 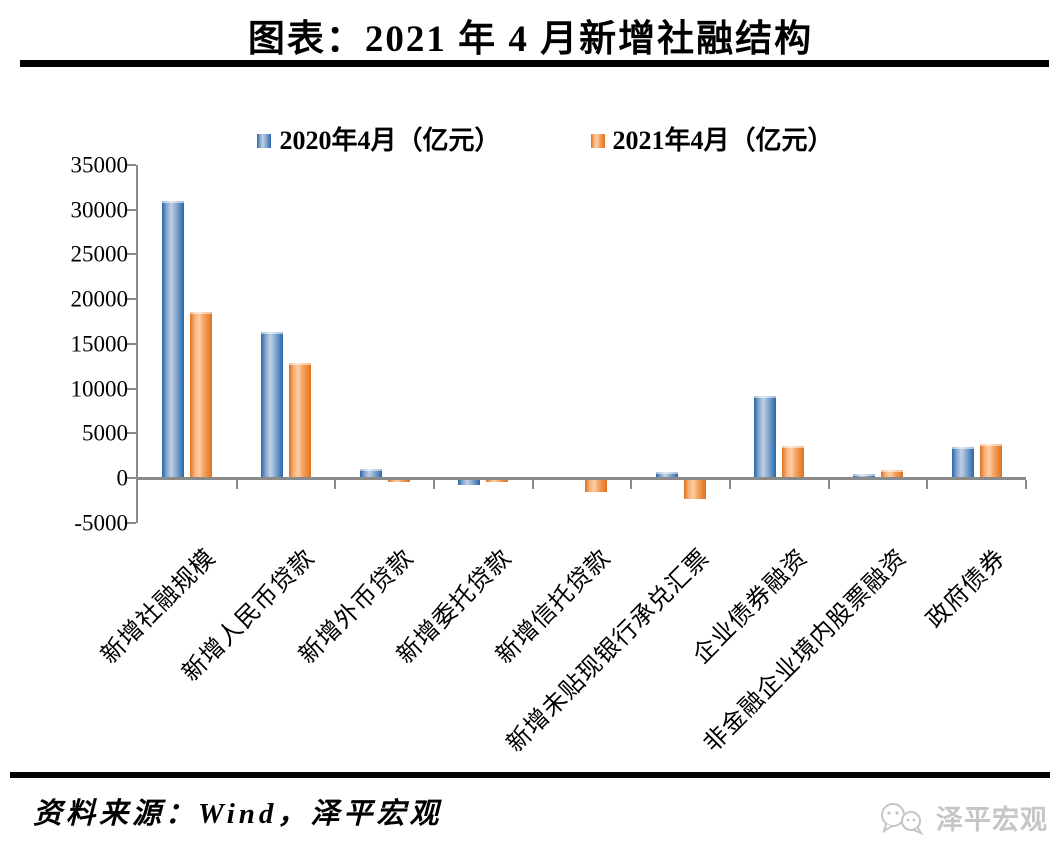 I want to click on y-axis-tick-label: 5000, so click(x=105, y=433).